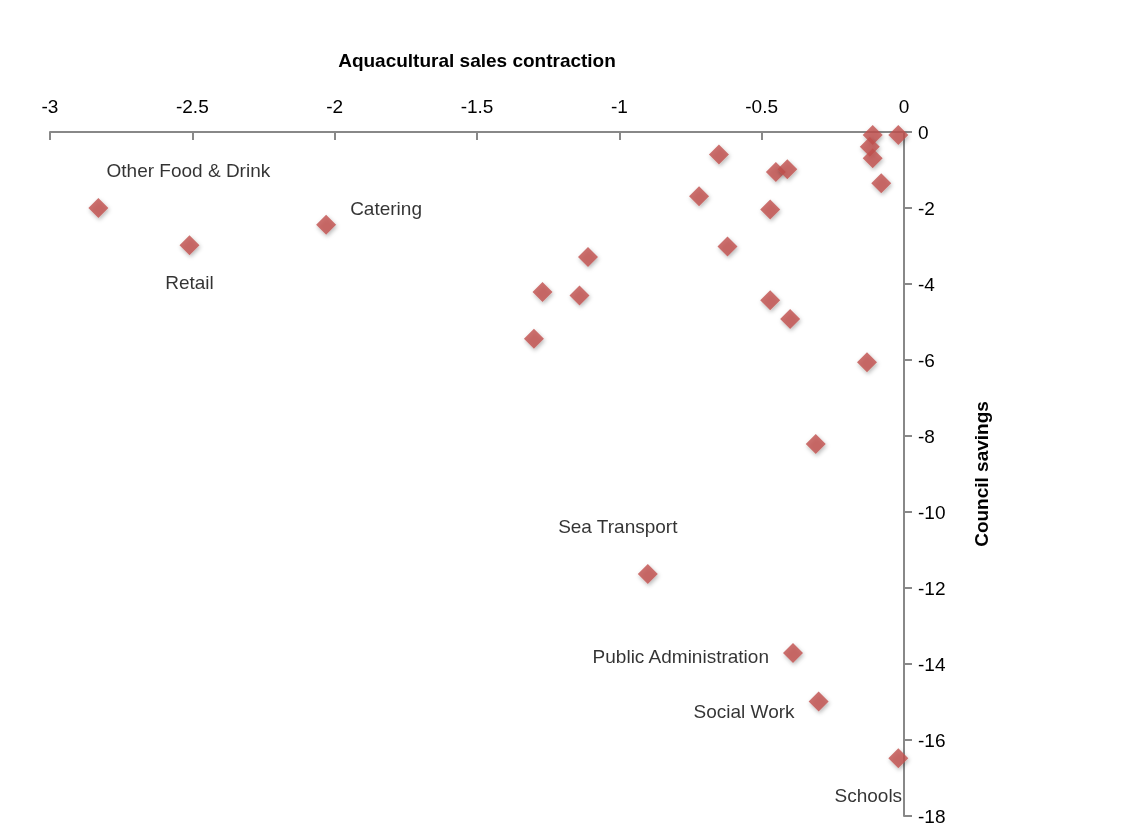 The image size is (1134, 837). What do you see at coordinates (981, 474) in the screenshot?
I see `y-axis-title: Council savings` at bounding box center [981, 474].